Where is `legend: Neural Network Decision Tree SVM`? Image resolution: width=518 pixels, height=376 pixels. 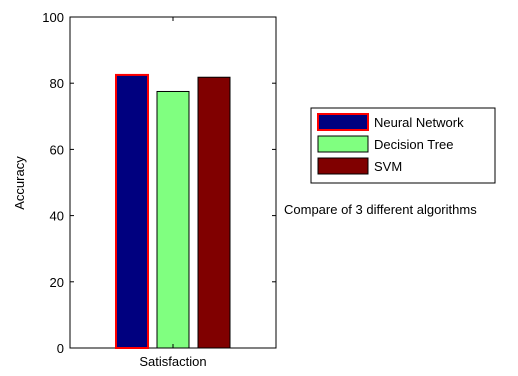 legend: Neural Network Decision Tree SVM is located at coordinates (403, 145).